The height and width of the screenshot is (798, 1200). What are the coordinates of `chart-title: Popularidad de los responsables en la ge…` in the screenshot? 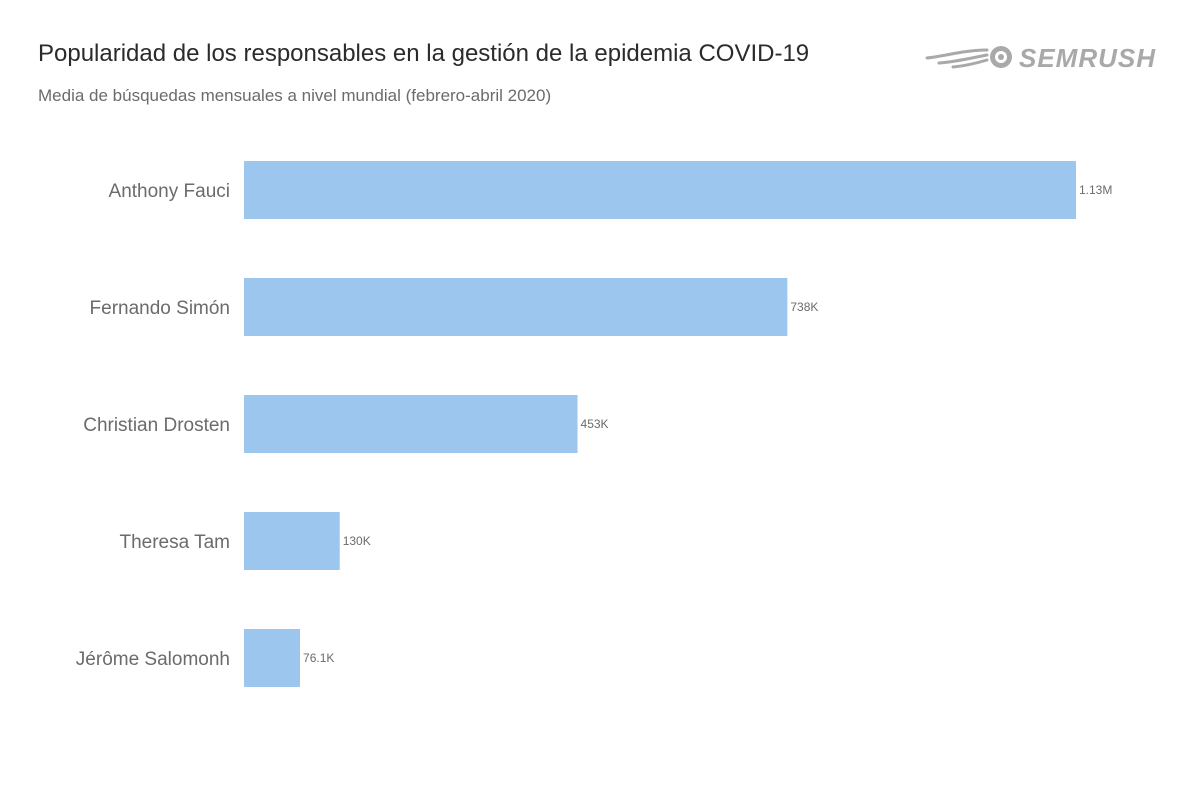 It's located at (424, 53).